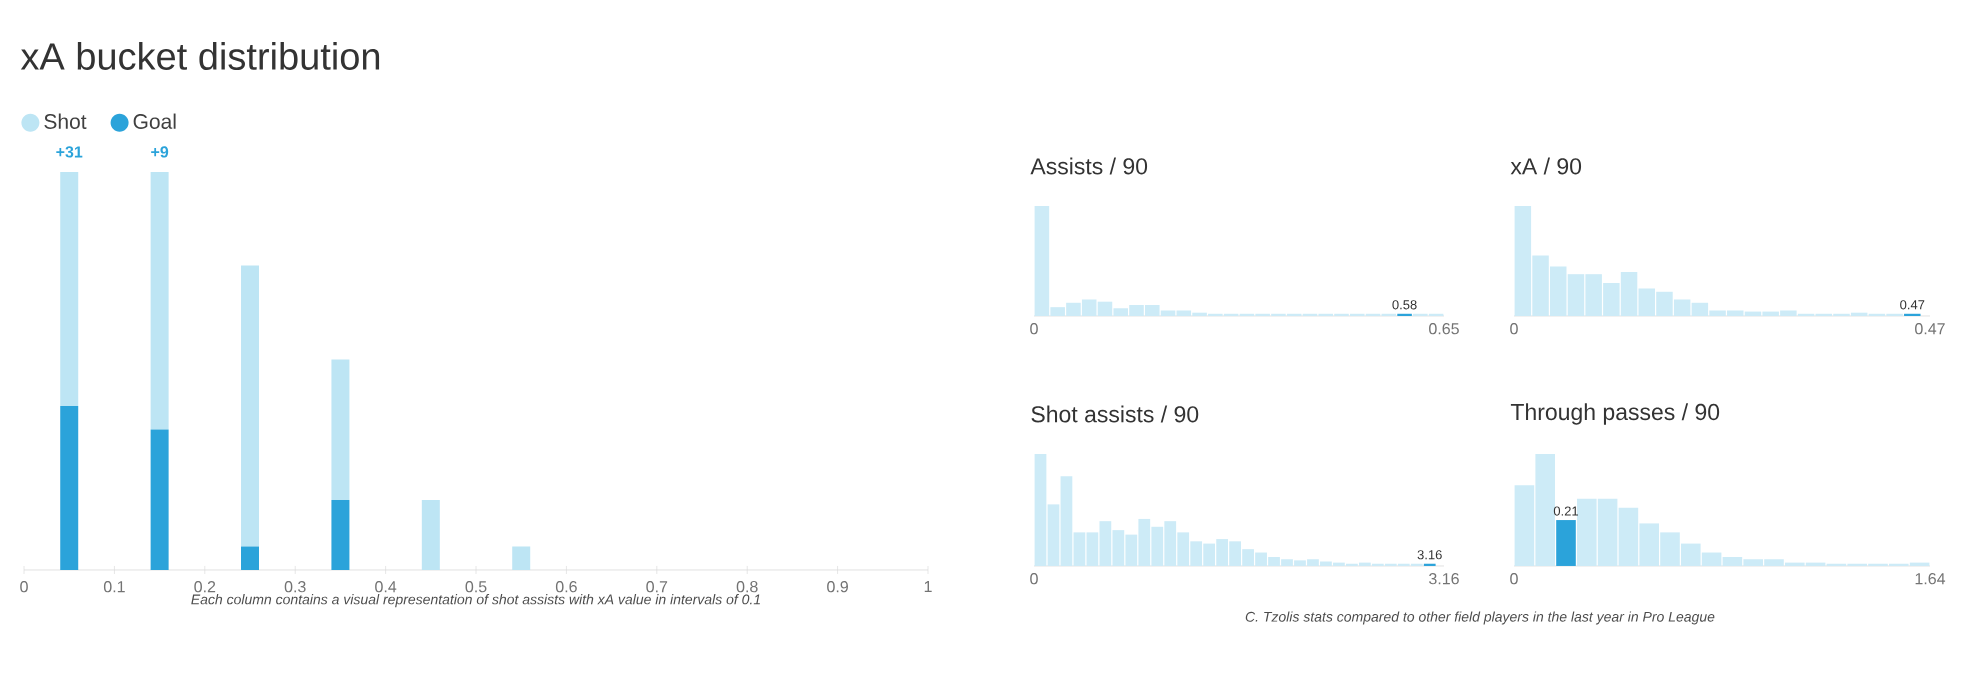 This screenshot has height=678, width=1978. I want to click on x-tick-label: 1, so click(928, 587).